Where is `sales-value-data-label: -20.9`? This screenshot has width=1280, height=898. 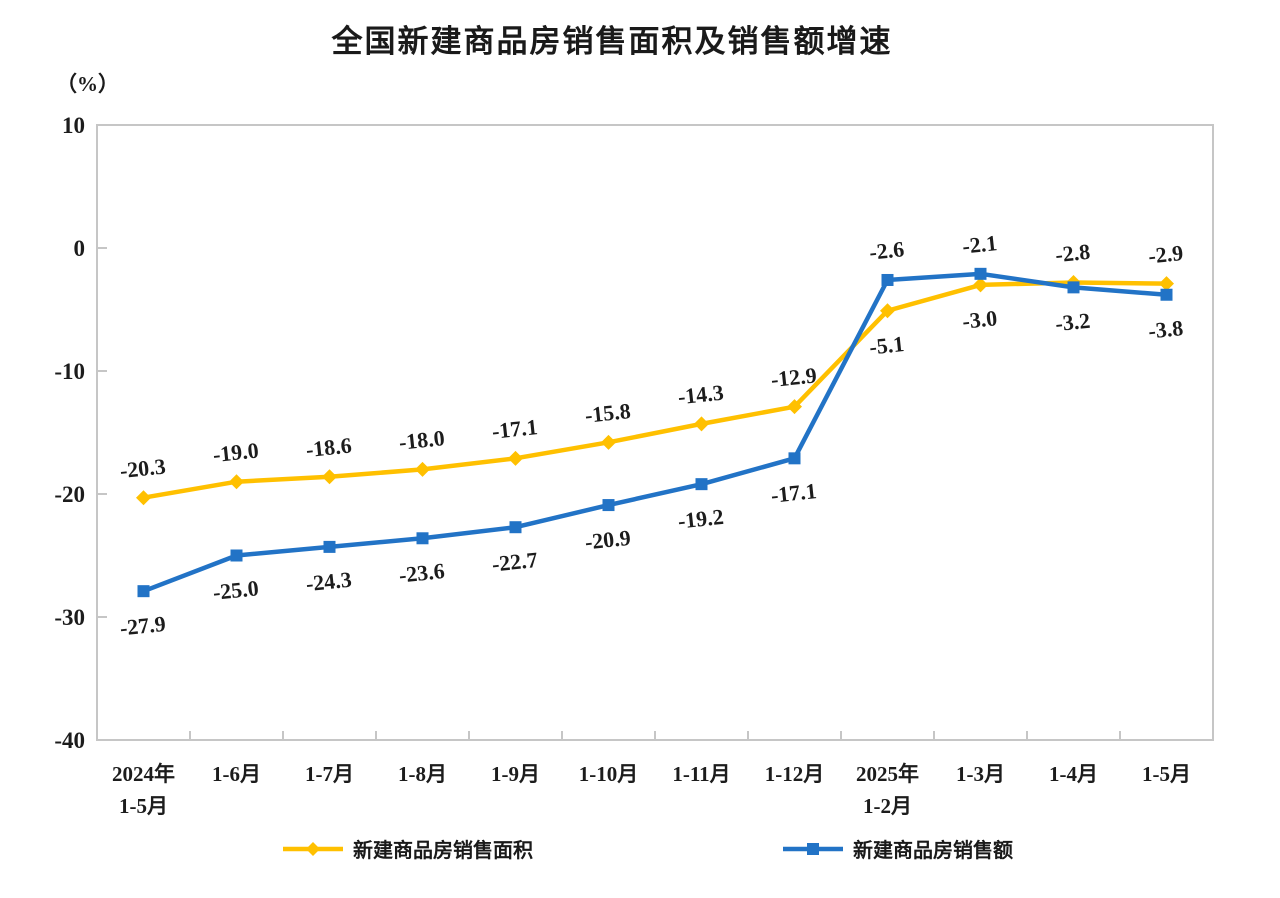
sales-value-data-label: -20.9 is located at coordinates (608, 540).